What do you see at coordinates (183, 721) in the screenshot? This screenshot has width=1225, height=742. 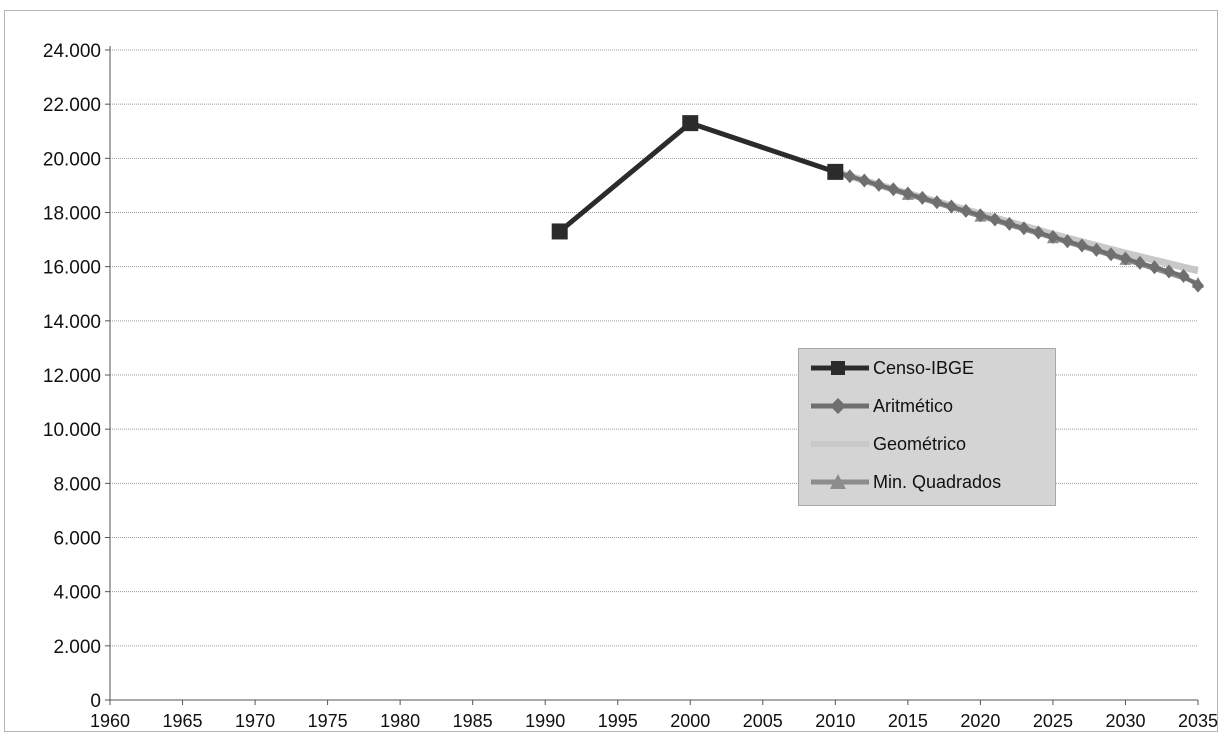 I see `x-tick-label: 1965` at bounding box center [183, 721].